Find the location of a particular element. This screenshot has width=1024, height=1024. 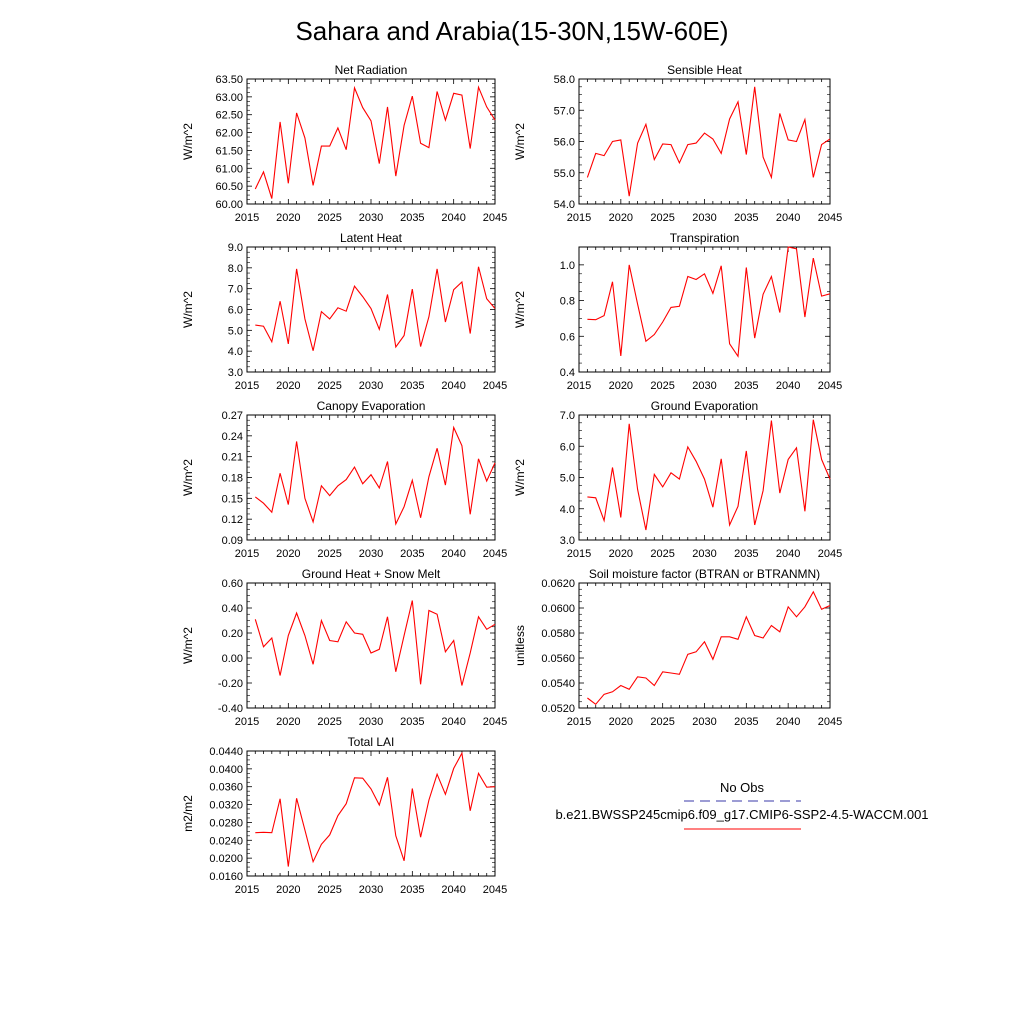

y-tick-label: -0.20 is located at coordinates (230, 684).